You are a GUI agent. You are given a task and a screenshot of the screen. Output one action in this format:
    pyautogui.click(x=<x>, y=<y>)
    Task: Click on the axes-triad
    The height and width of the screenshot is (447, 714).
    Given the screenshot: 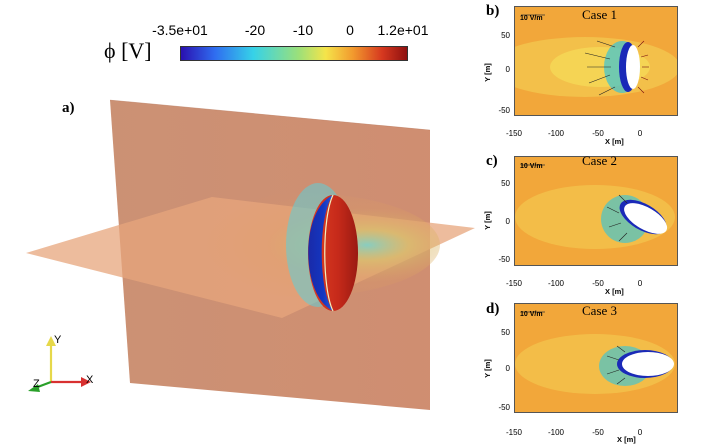 What is the action you would take?
    pyautogui.click(x=59, y=364)
    